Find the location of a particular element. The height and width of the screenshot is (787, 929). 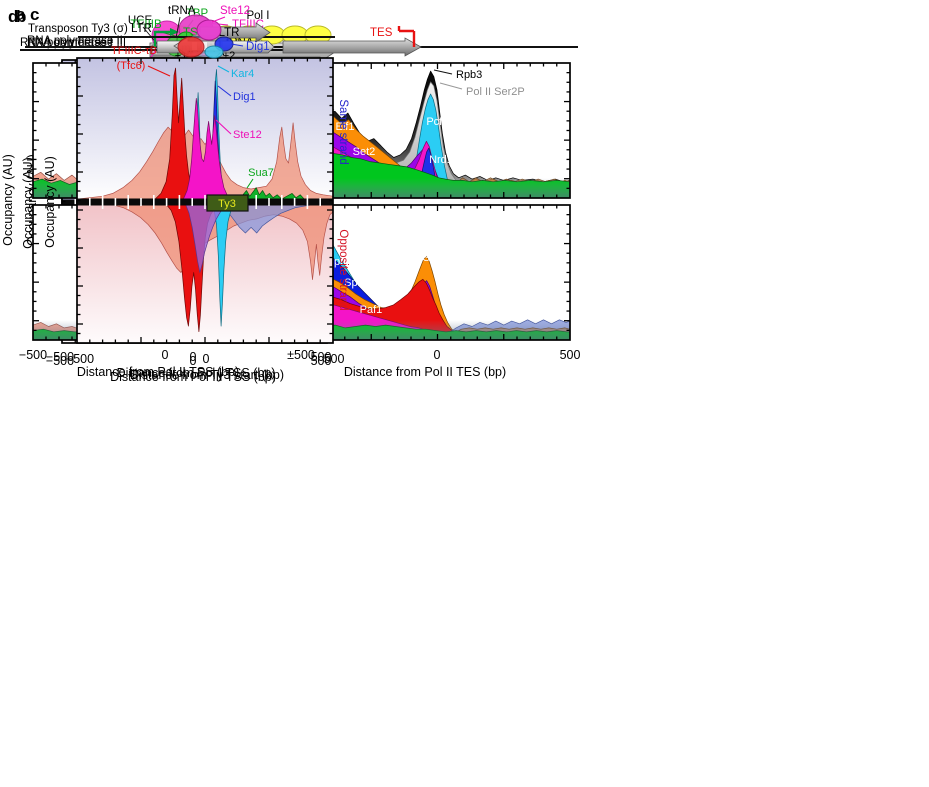

panel-a-letter: a is located at coordinates (21, 14).